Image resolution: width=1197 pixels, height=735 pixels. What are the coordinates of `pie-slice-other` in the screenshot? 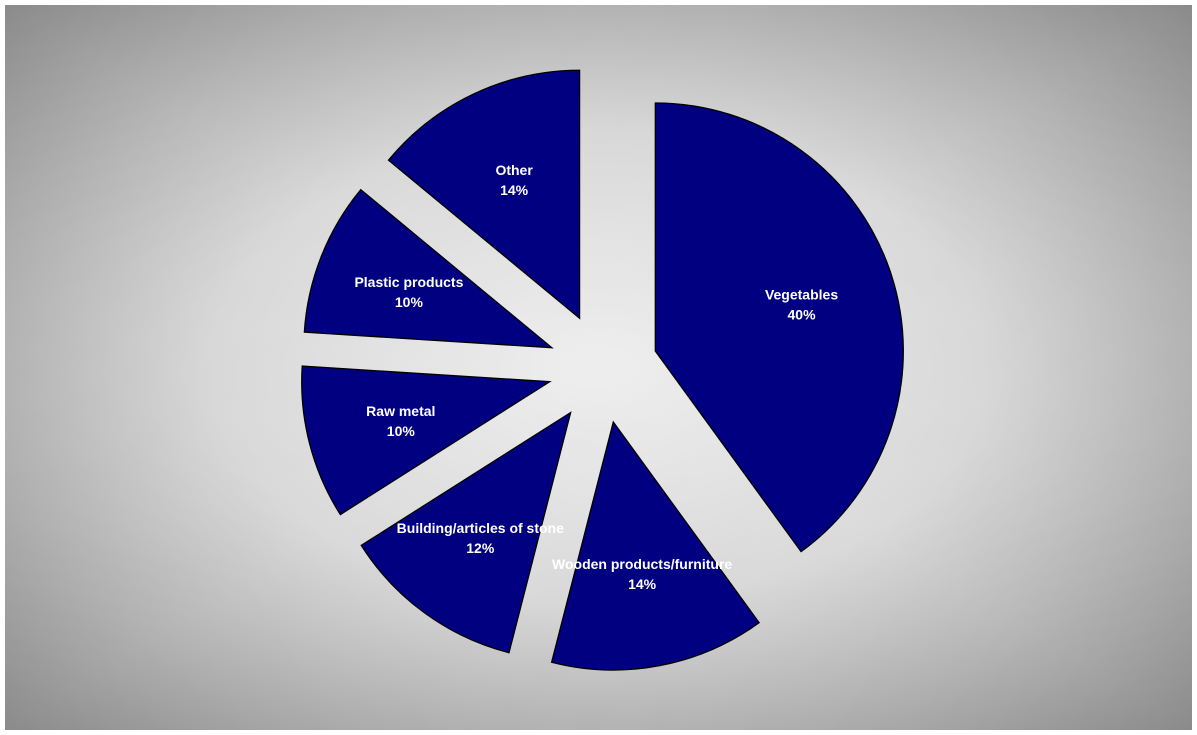 It's located at (484, 194).